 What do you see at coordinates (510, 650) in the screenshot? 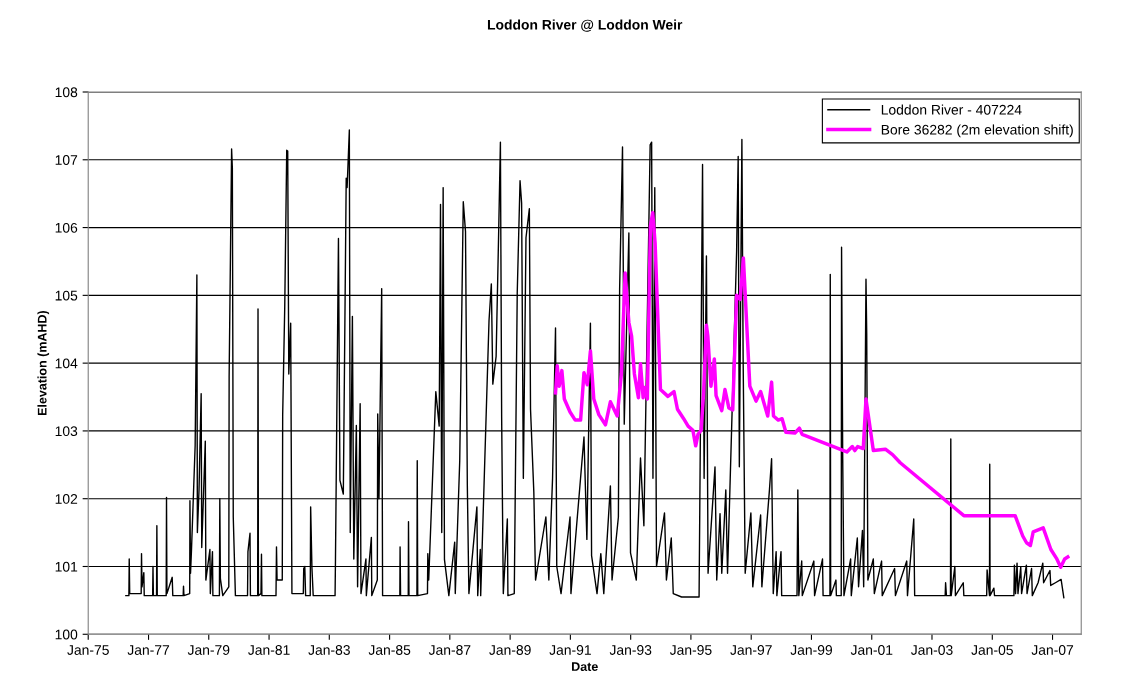
I see `x-tick-label: Jan-89` at bounding box center [510, 650].